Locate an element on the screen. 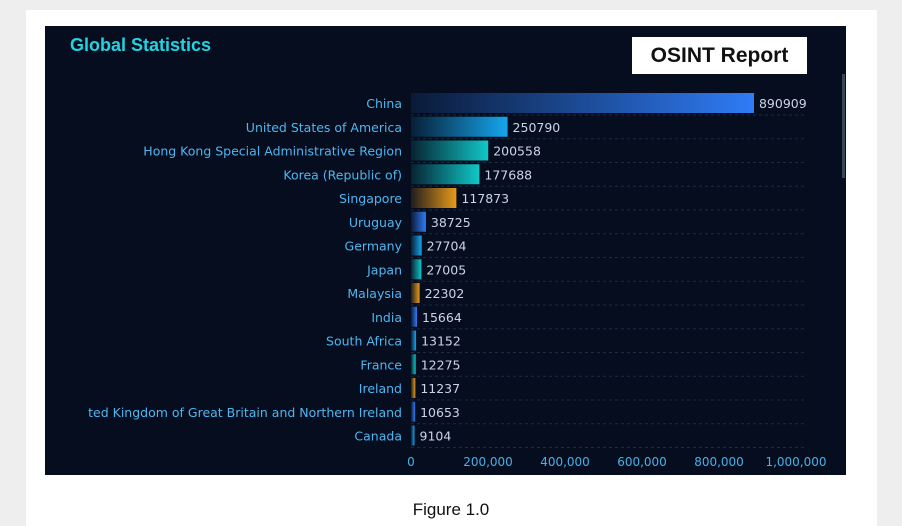 The image size is (902, 526). value-label: 22302 is located at coordinates (445, 293).